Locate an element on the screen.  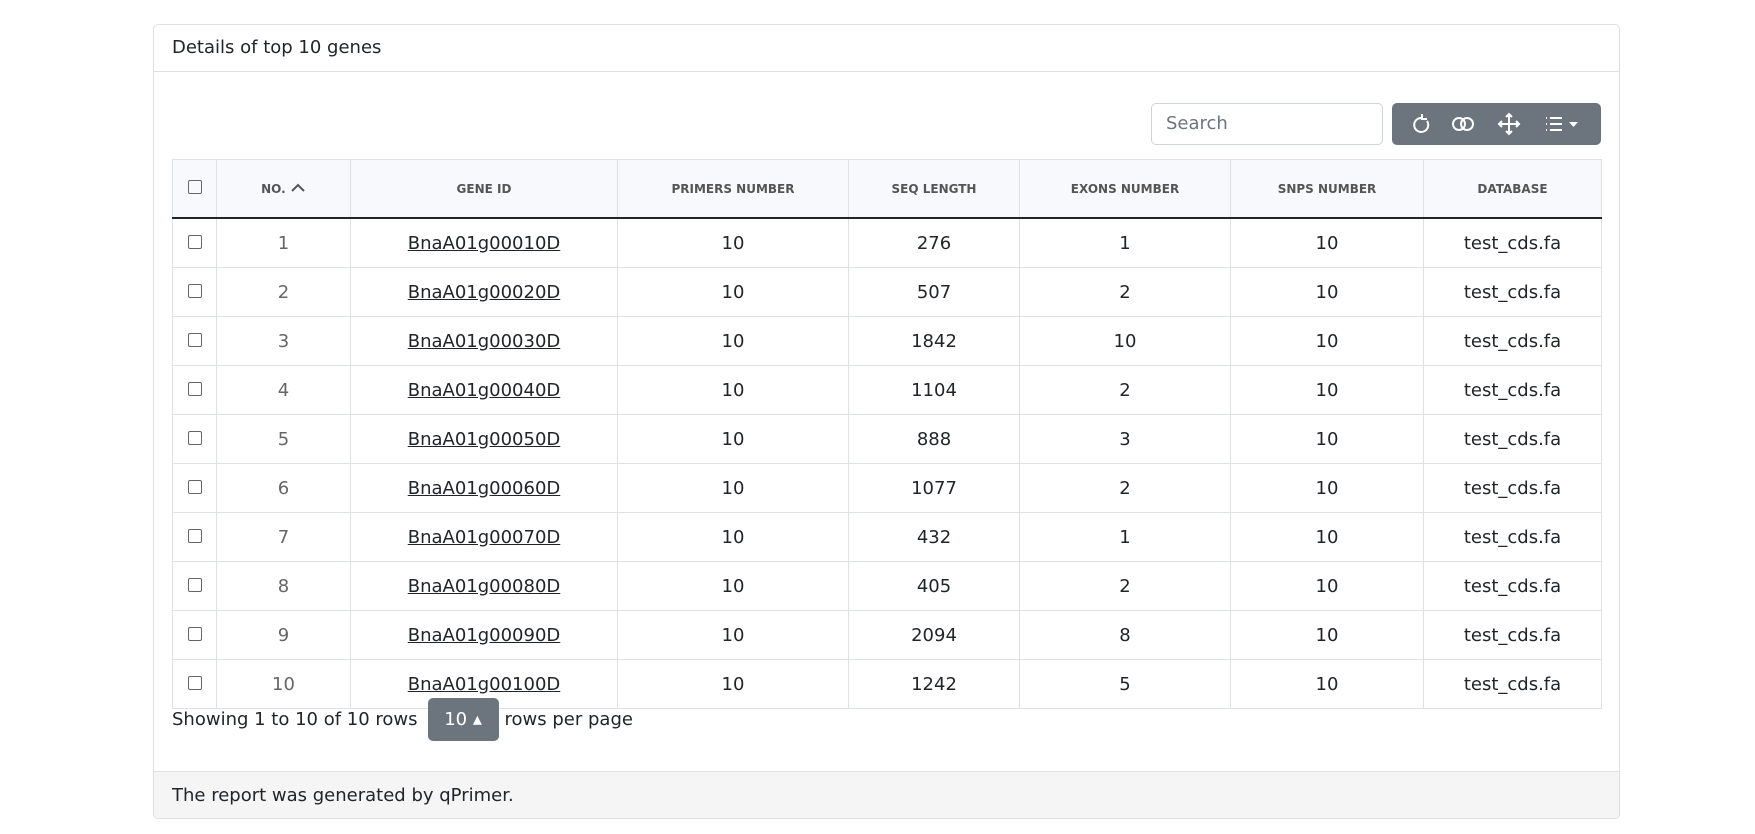
table-row: 5 BnaA01g00050D 10 888 3 10 test_cds.fa is located at coordinates (887, 439).